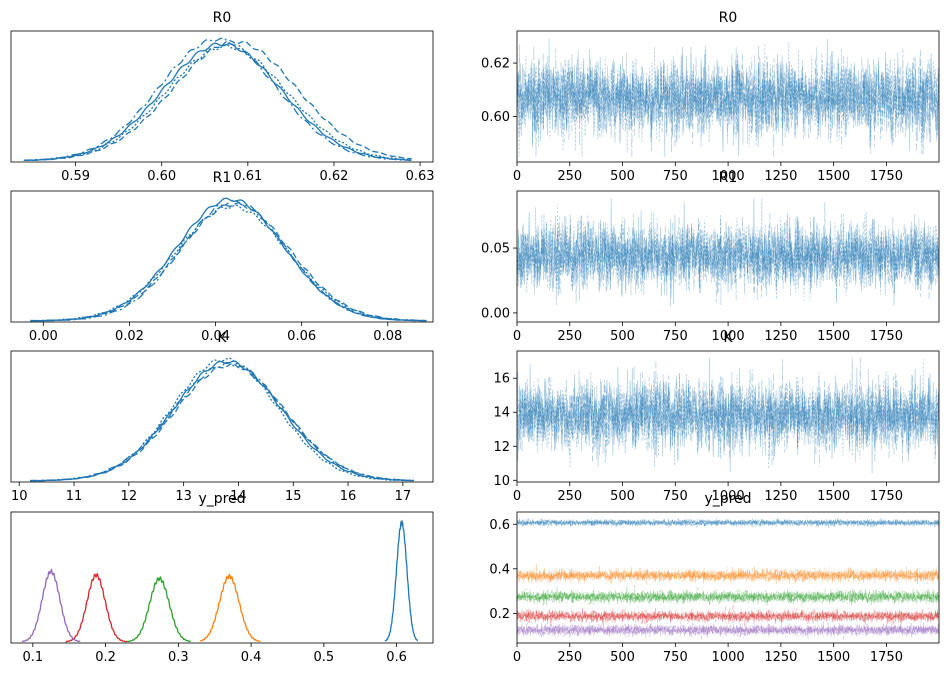 This screenshot has width=950, height=680. I want to click on ypred-trace-xtick-label-0: 0, so click(517, 657).